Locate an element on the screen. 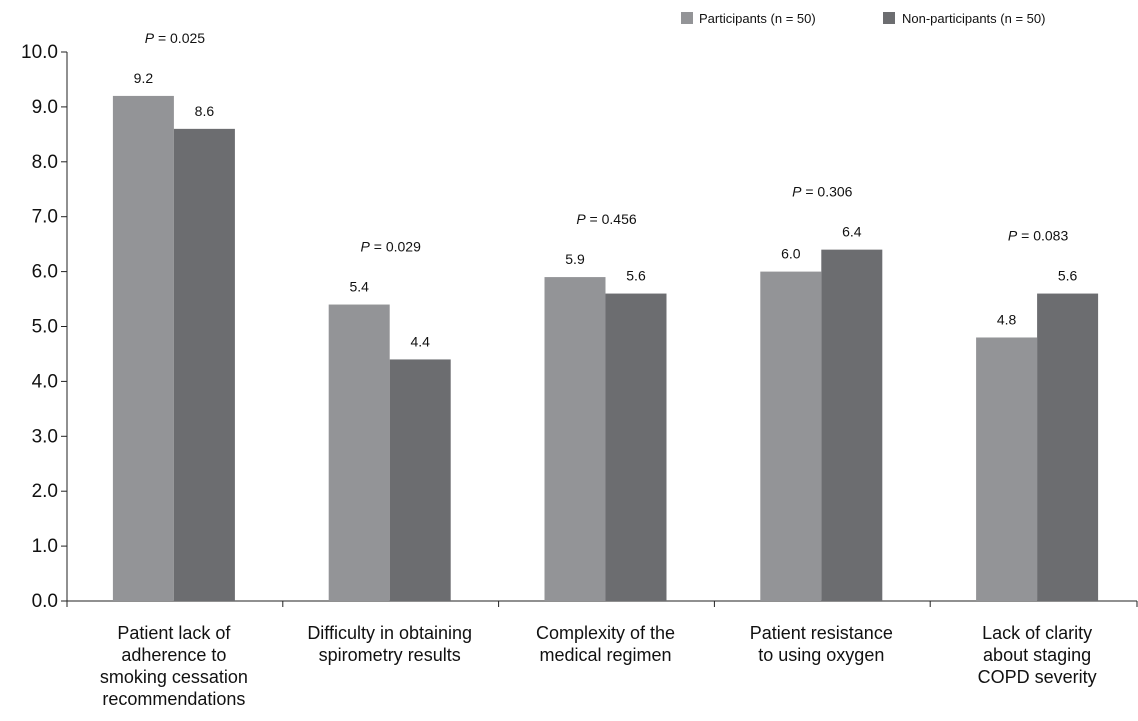 The width and height of the screenshot is (1138, 721). value-label: 6.4 is located at coordinates (852, 232).